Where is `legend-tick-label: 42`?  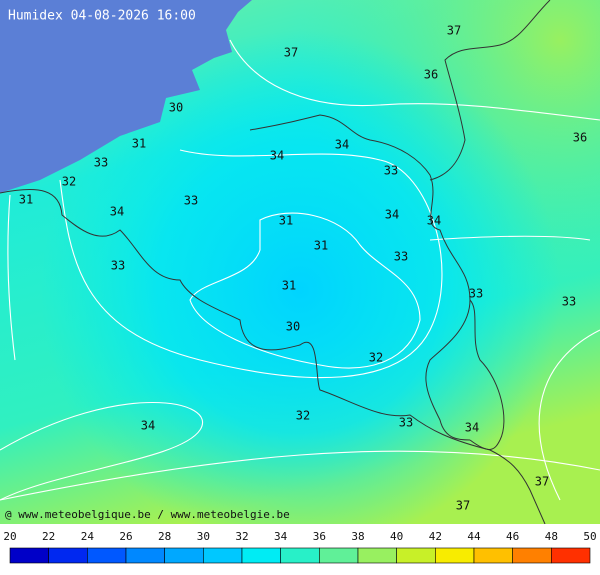 legend-tick-label: 42 is located at coordinates (435, 536).